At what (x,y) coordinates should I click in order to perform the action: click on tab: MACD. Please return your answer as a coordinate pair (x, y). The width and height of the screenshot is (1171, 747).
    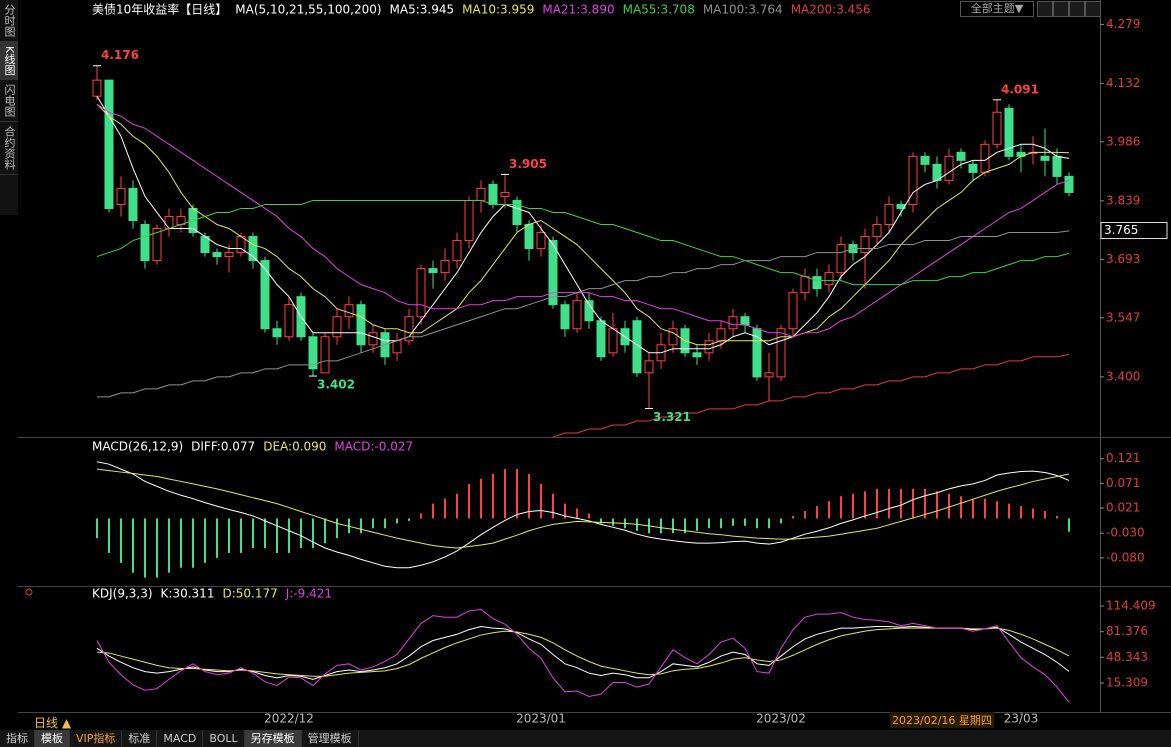
    Looking at the image, I should click on (180, 738).